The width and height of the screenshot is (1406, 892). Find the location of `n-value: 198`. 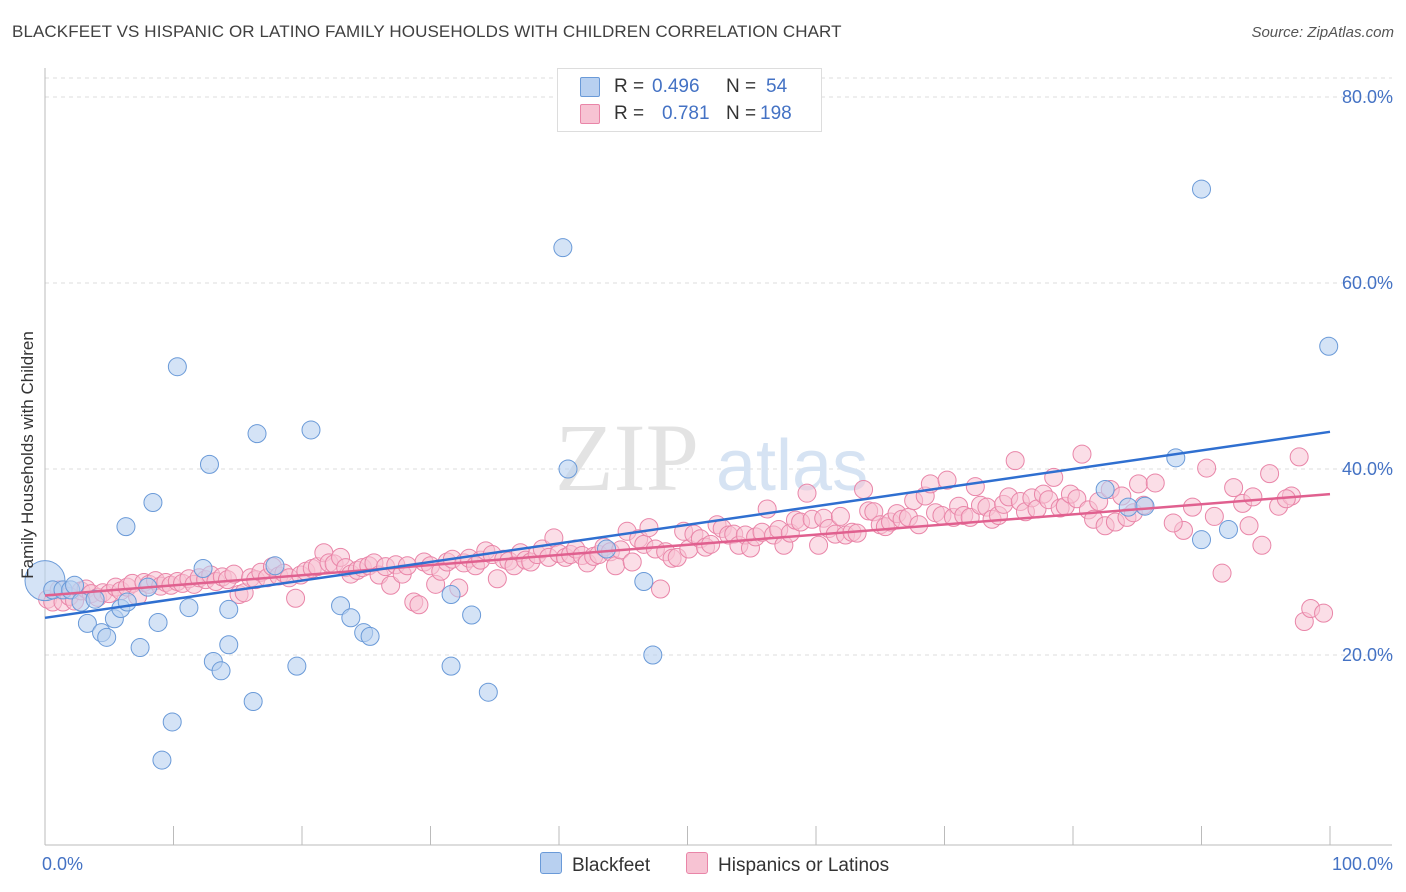

n-value: 198 is located at coordinates (776, 113).